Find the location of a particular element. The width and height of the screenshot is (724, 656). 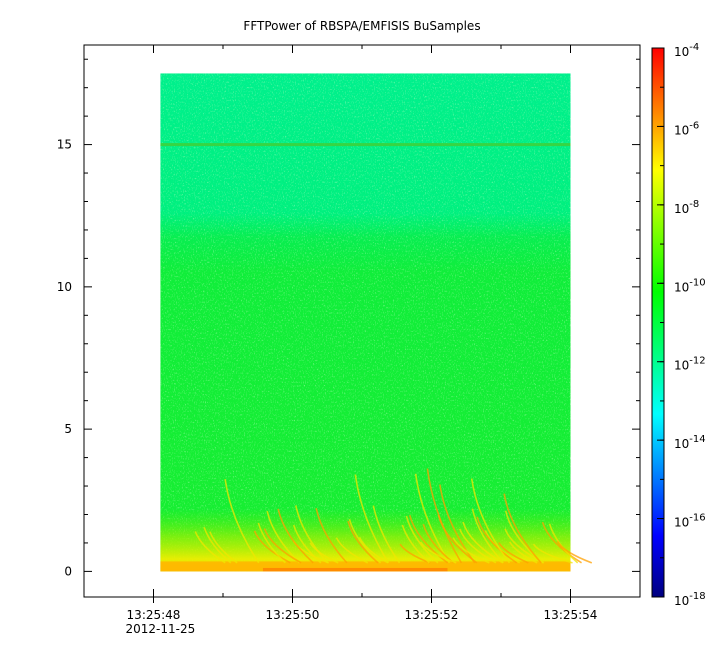

bottom-hot-line is located at coordinates (355, 569).